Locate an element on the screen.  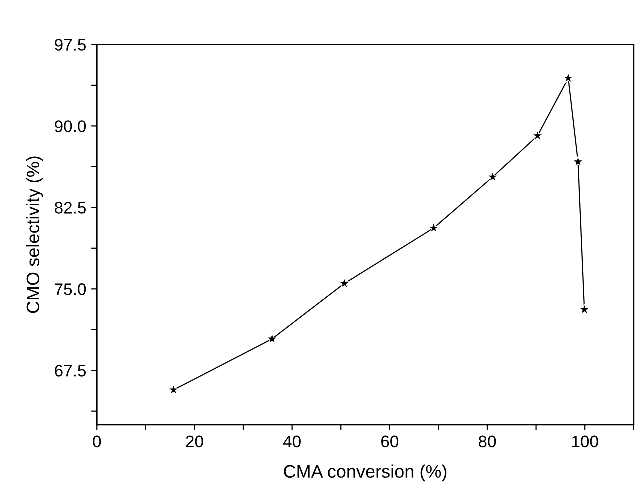
x-tick-label: 60 is located at coordinates (390, 442).